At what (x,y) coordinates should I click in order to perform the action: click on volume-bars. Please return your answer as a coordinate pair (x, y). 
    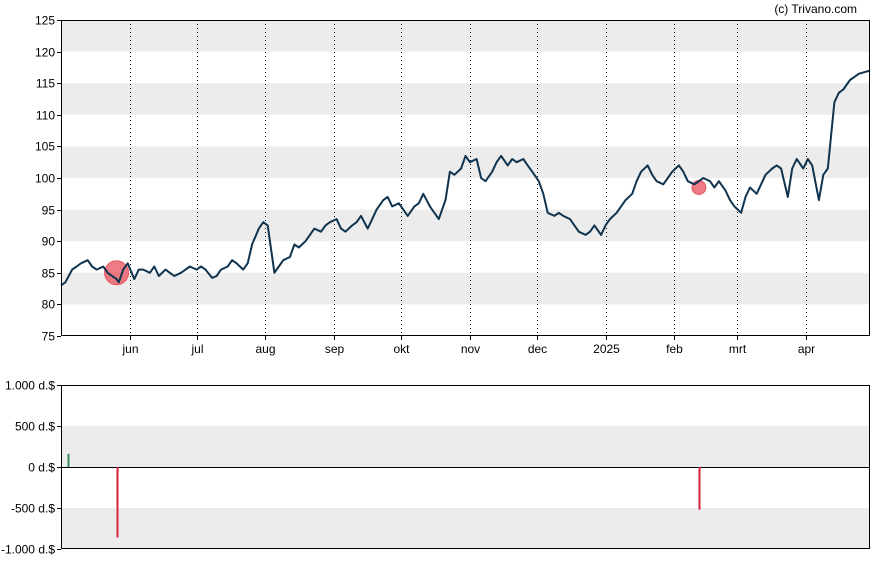
    Looking at the image, I should click on (384, 495).